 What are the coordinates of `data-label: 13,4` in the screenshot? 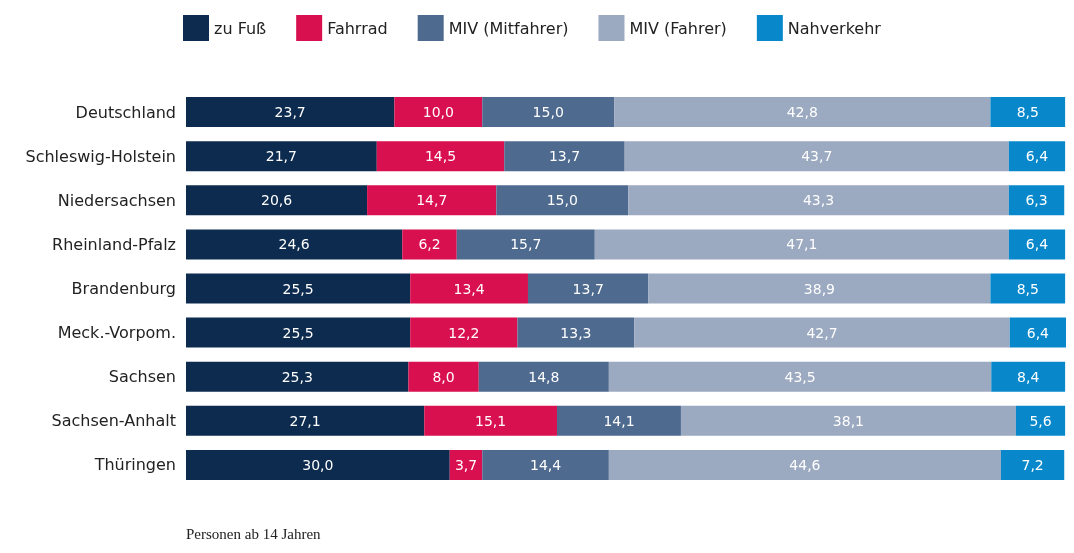 It's located at (469, 288).